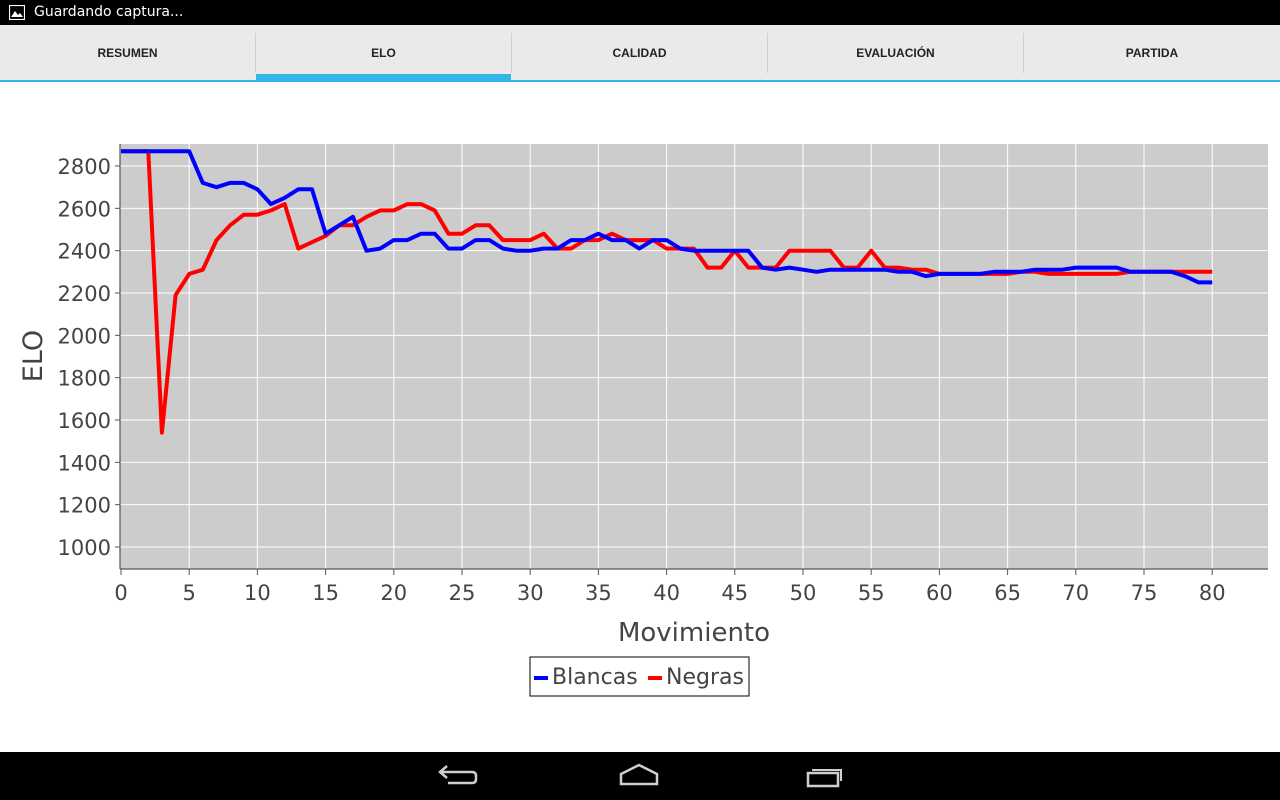  What do you see at coordinates (1007, 593) in the screenshot?
I see `x-tick-label: 65` at bounding box center [1007, 593].